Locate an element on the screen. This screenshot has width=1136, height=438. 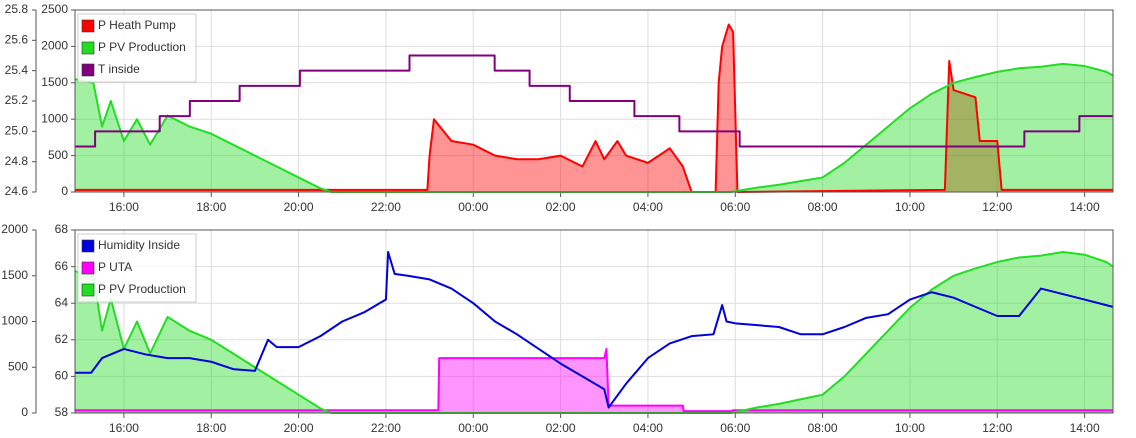
y2-tick-label: 25.0 is located at coordinates (17, 131).